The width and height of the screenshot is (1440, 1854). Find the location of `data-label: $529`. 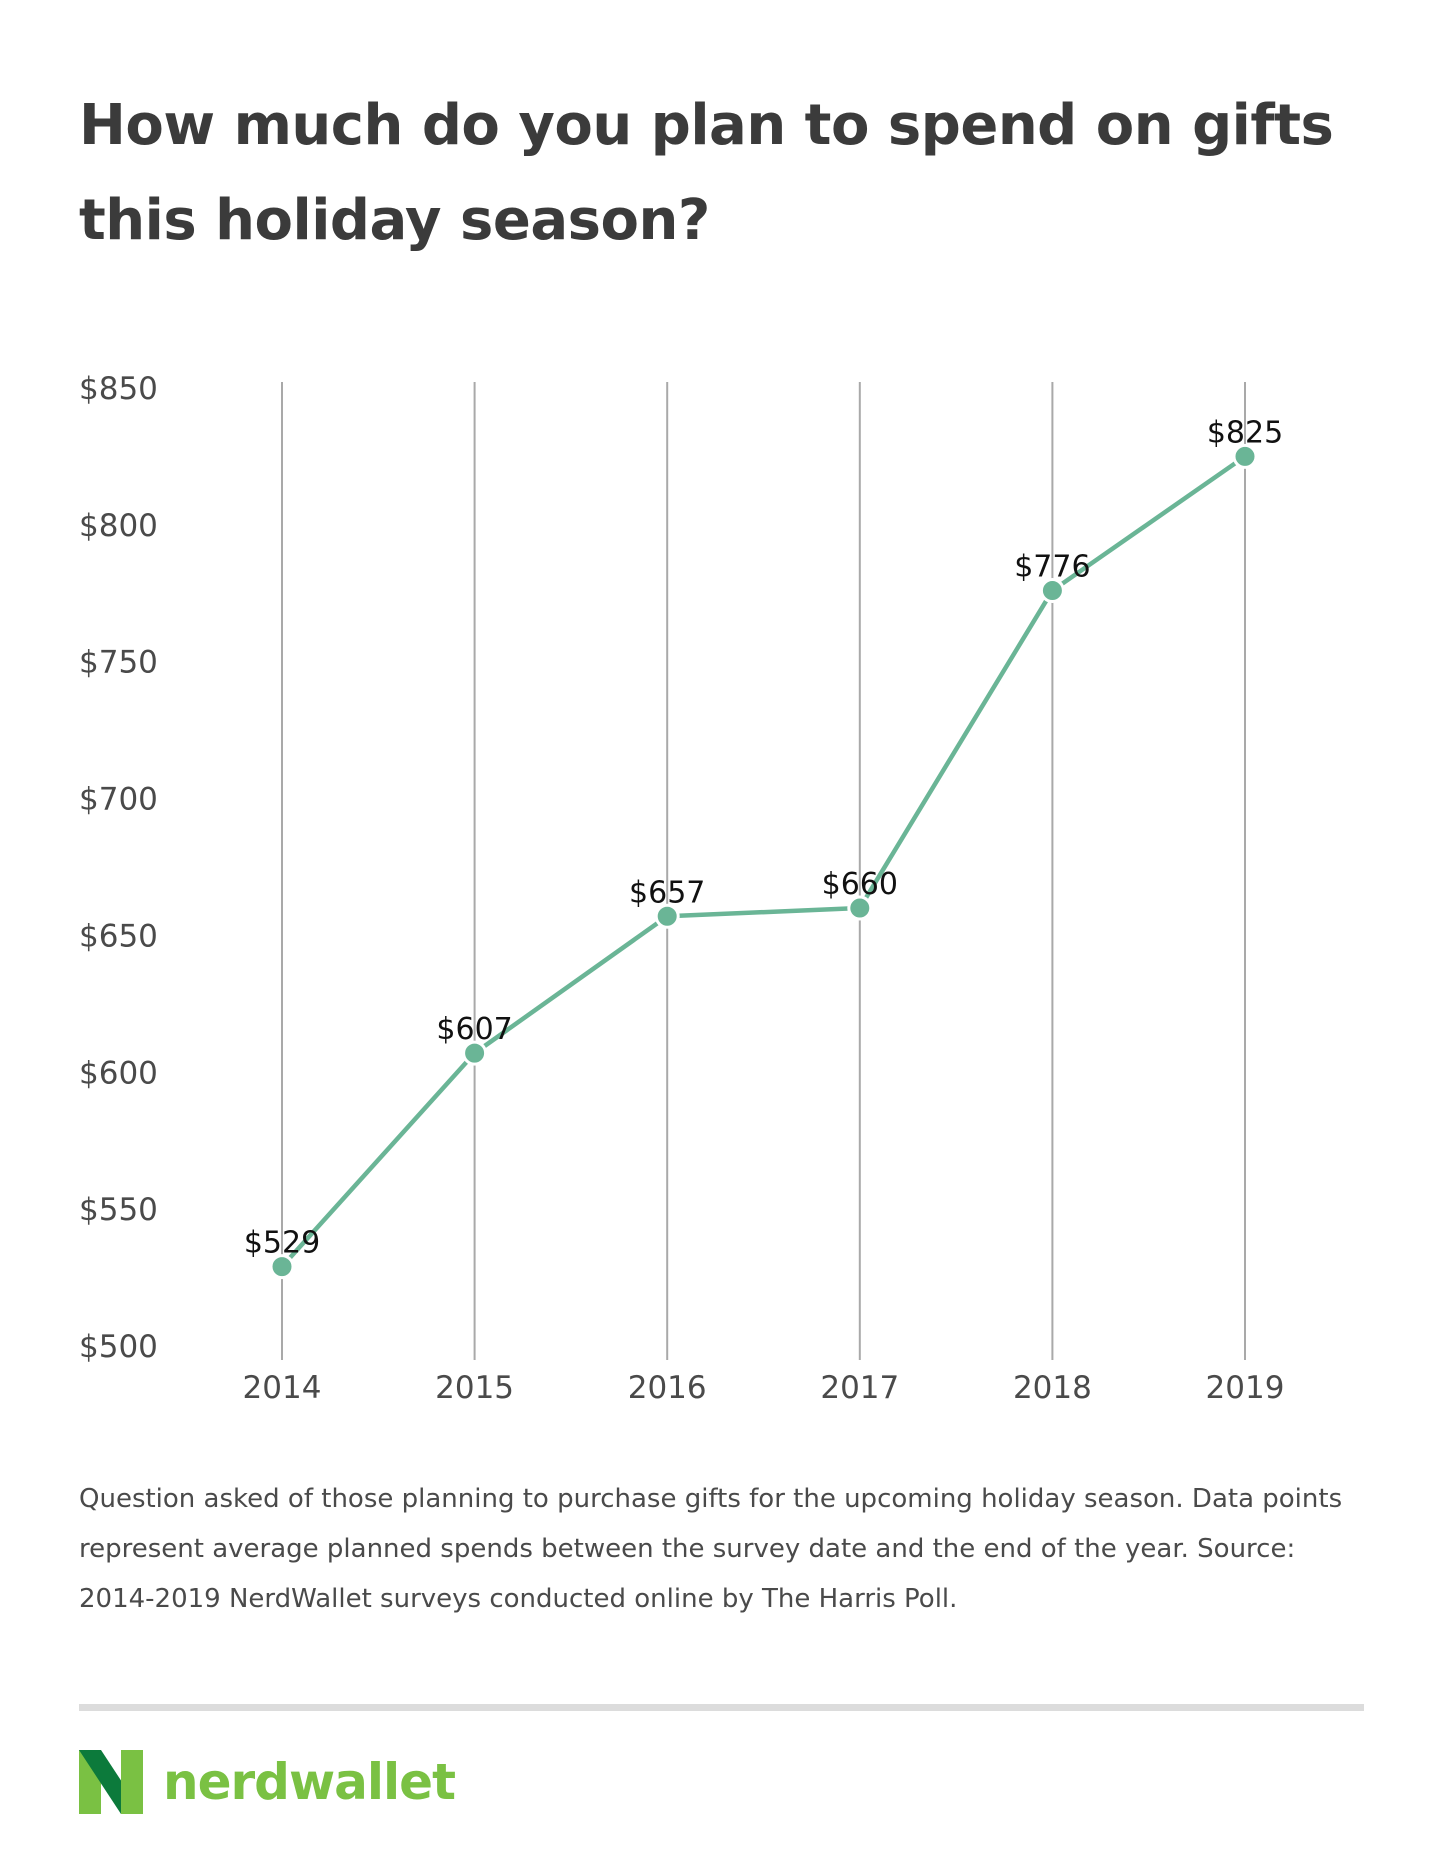

data-label: $529 is located at coordinates (282, 1243).